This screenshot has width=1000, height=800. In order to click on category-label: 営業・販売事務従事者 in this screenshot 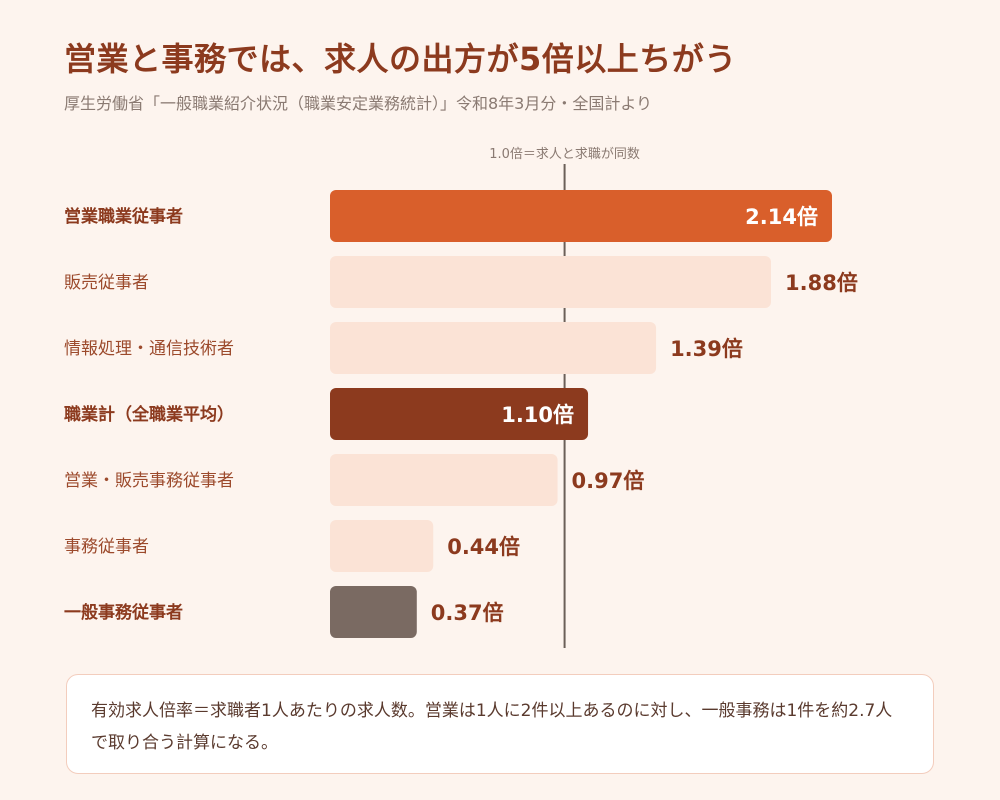, I will do `click(149, 481)`.